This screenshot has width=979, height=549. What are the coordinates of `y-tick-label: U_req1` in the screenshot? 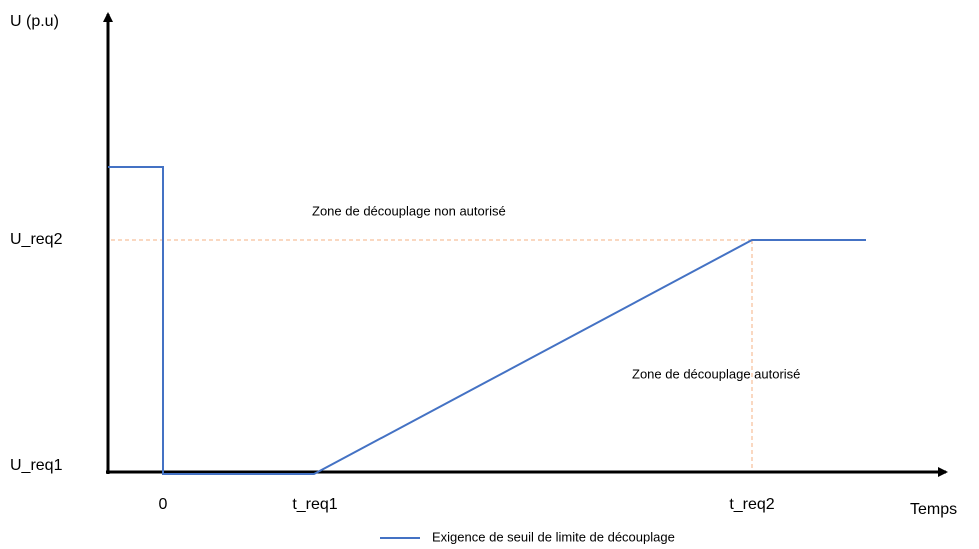 It's located at (36, 465).